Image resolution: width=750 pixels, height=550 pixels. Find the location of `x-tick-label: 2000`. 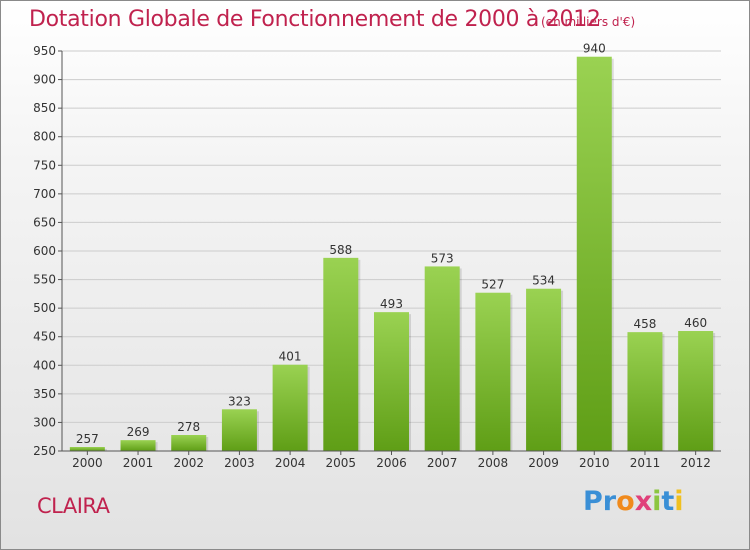

x-tick-label: 2000 is located at coordinates (87, 463).